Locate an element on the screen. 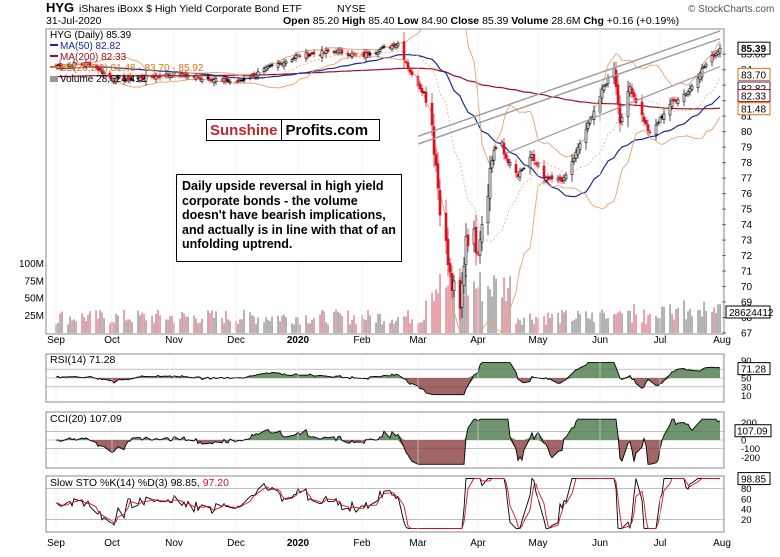  price-tick-label: 76 is located at coordinates (747, 194).